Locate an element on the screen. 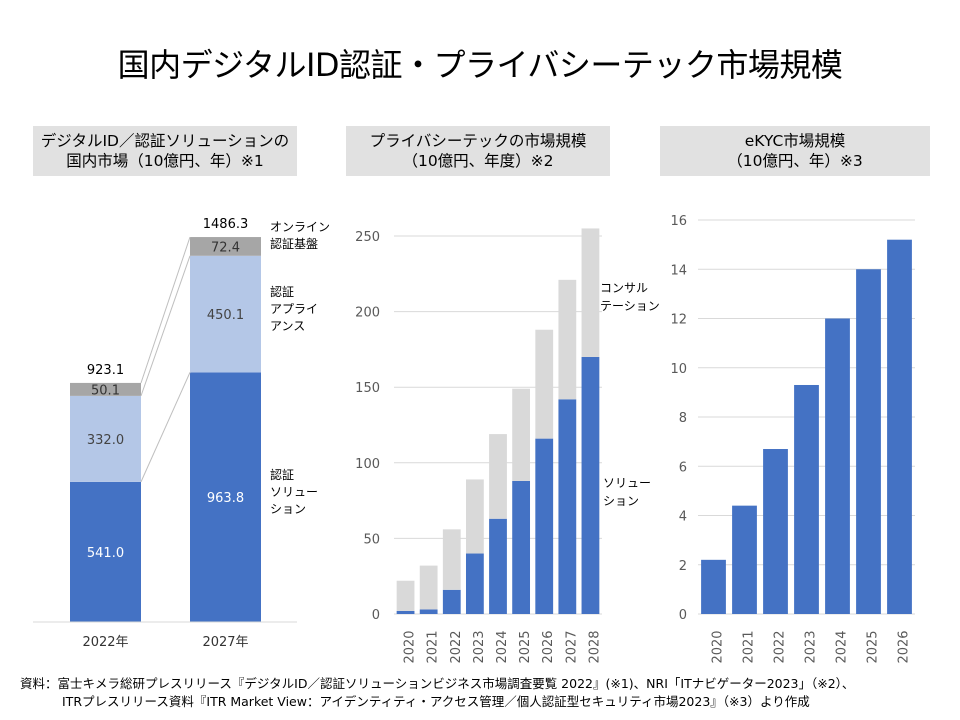 The width and height of the screenshot is (960, 720). y-tick-label: 16 is located at coordinates (678, 221).